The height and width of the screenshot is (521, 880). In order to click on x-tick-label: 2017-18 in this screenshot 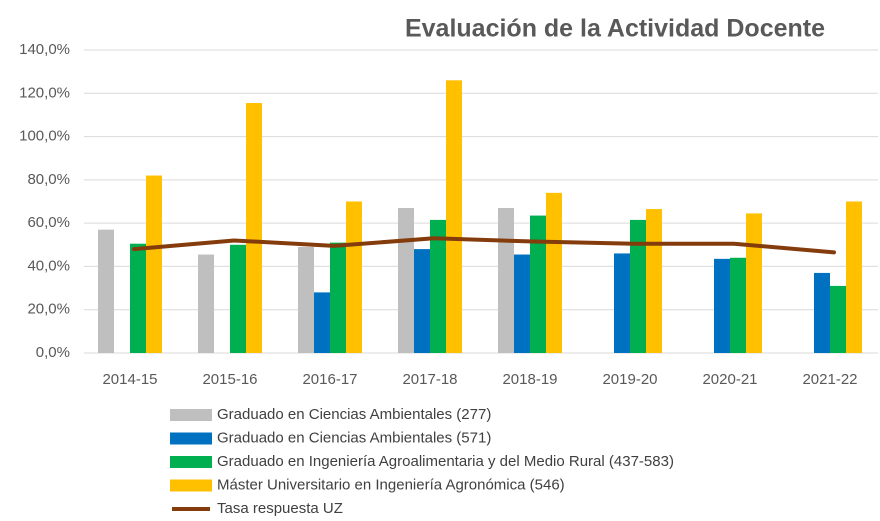, I will do `click(429, 379)`.